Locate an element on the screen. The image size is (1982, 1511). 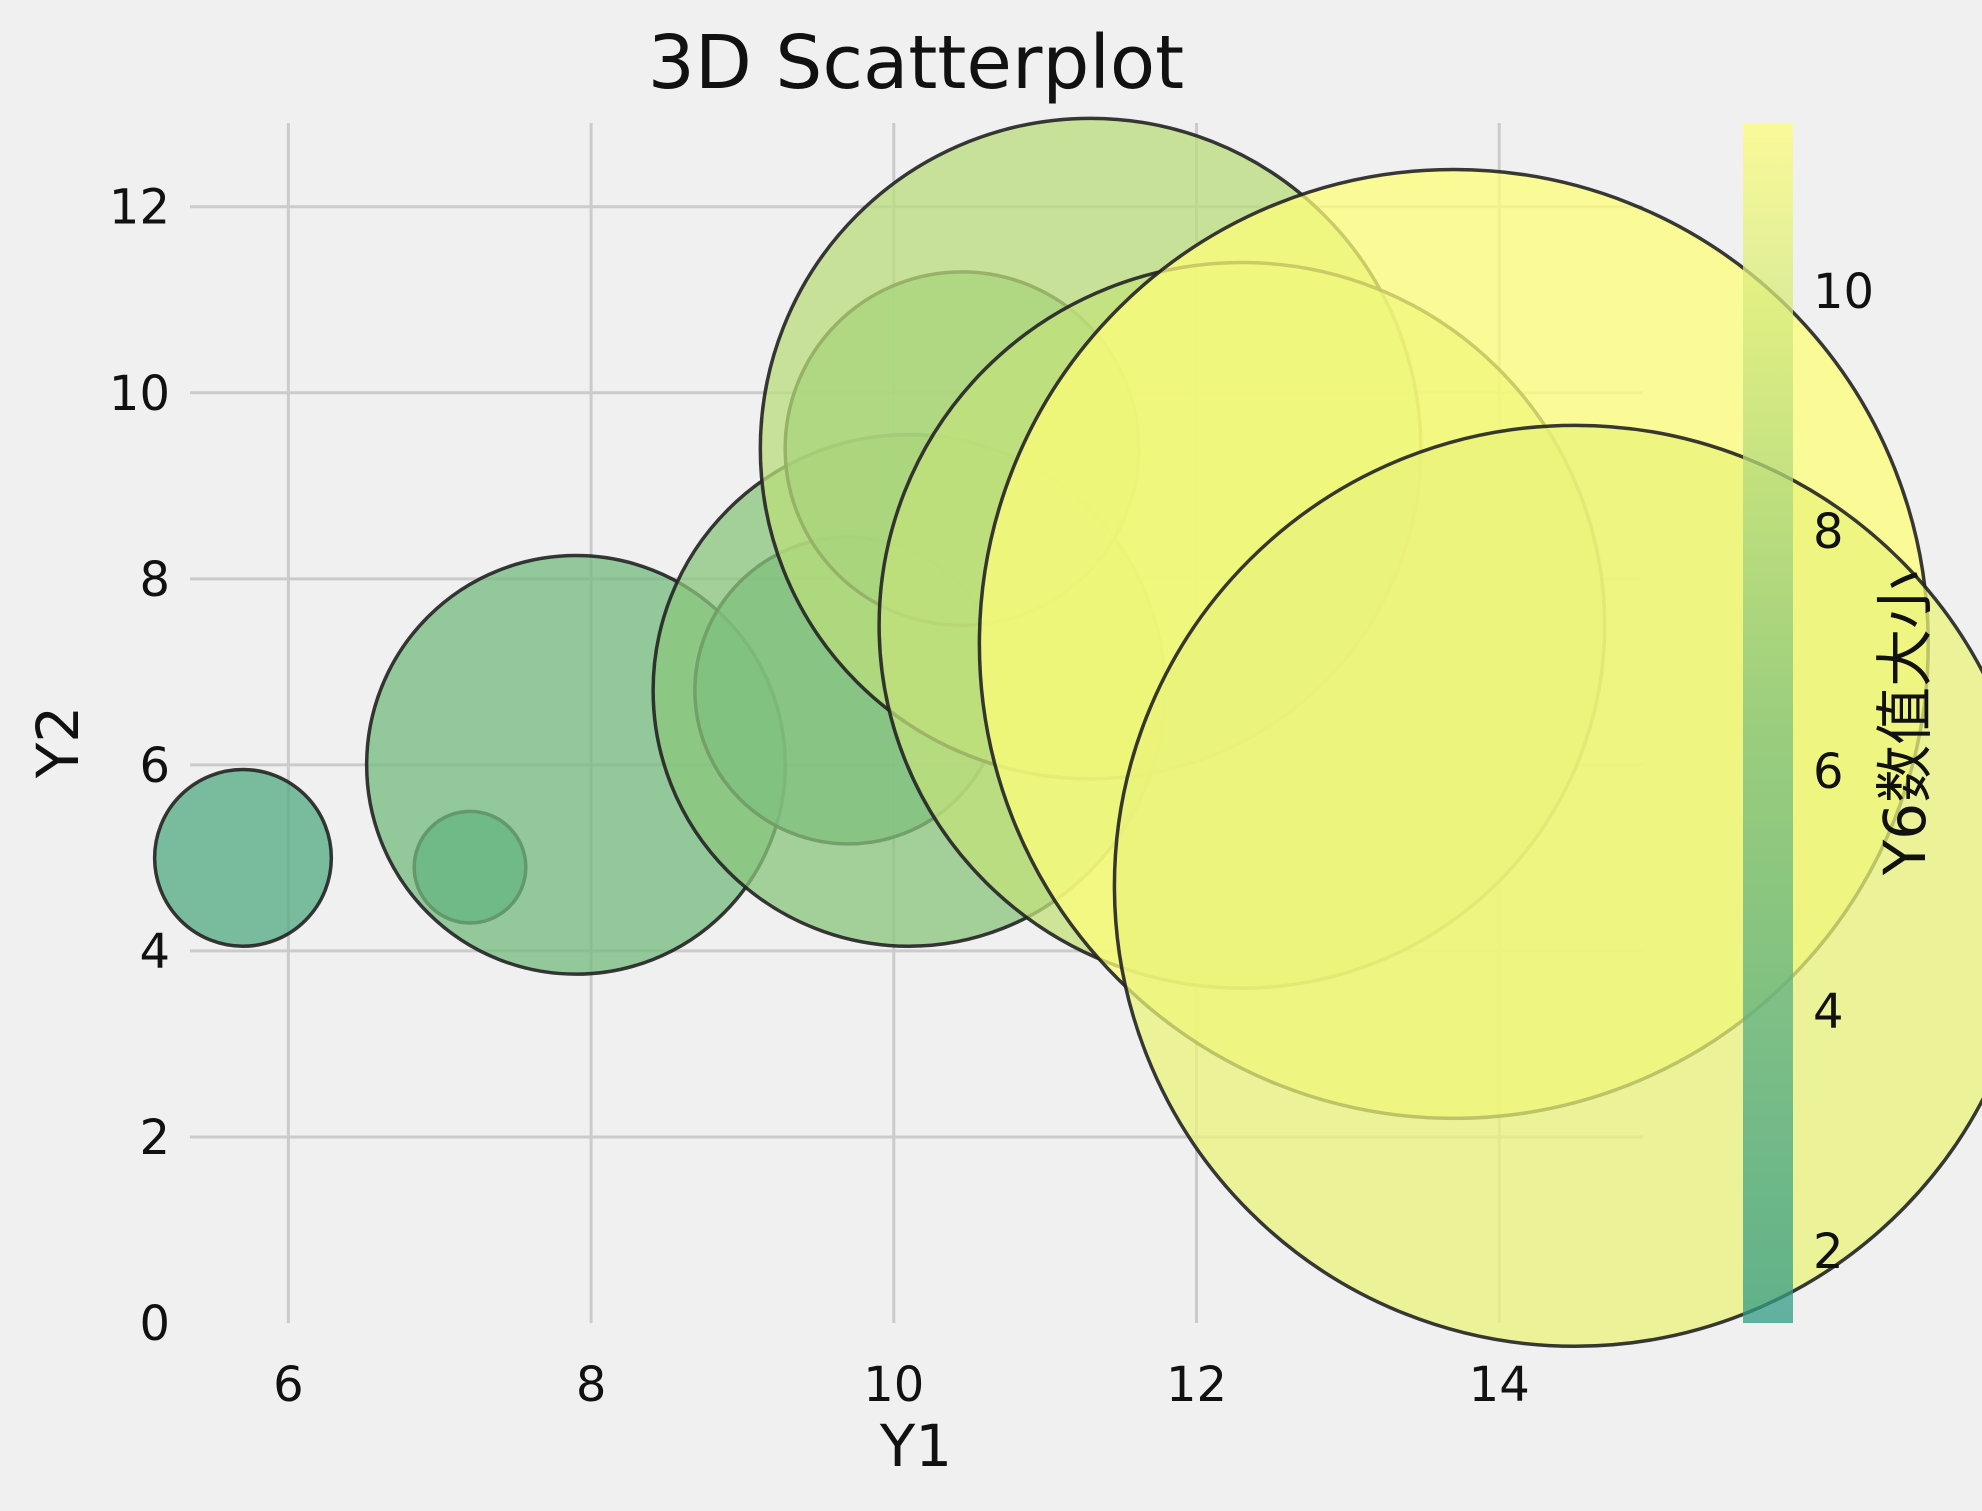
colorbar-tick-label: 4 is located at coordinates (1828, 1012).